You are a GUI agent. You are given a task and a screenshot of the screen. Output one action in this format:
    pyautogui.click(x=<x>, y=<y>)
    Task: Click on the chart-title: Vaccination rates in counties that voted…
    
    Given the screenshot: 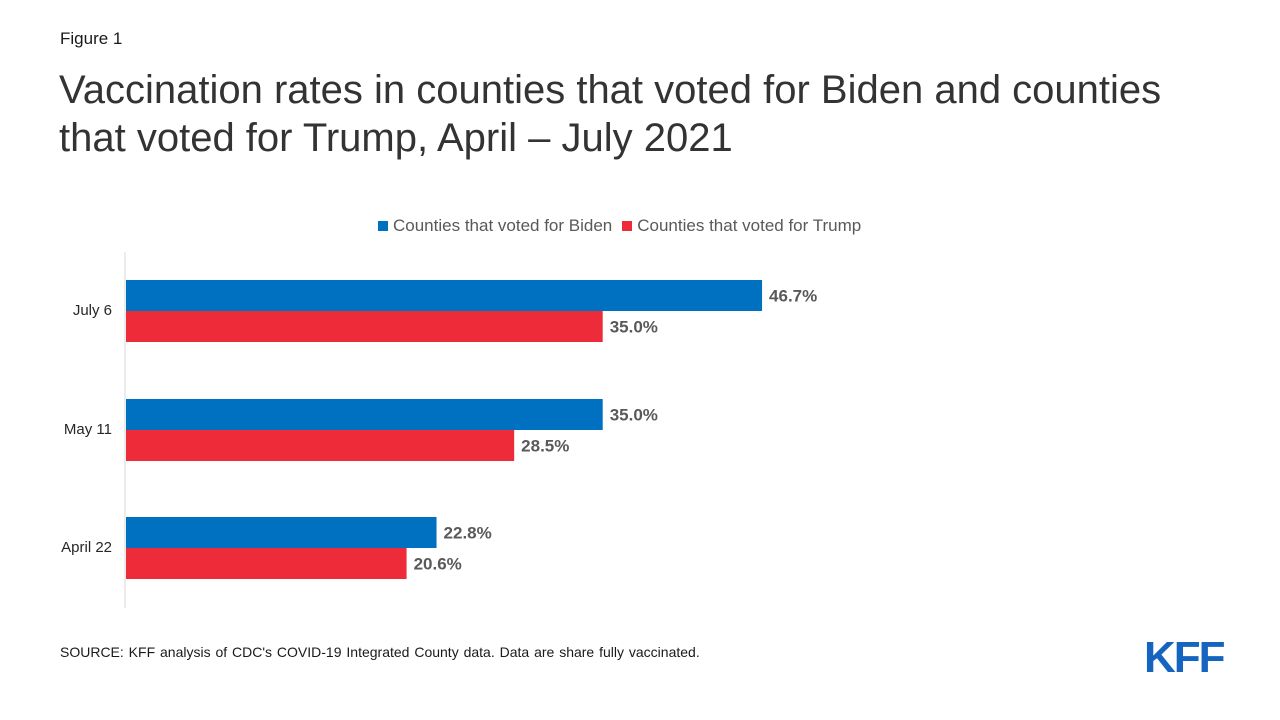 What is the action you would take?
    pyautogui.click(x=610, y=114)
    